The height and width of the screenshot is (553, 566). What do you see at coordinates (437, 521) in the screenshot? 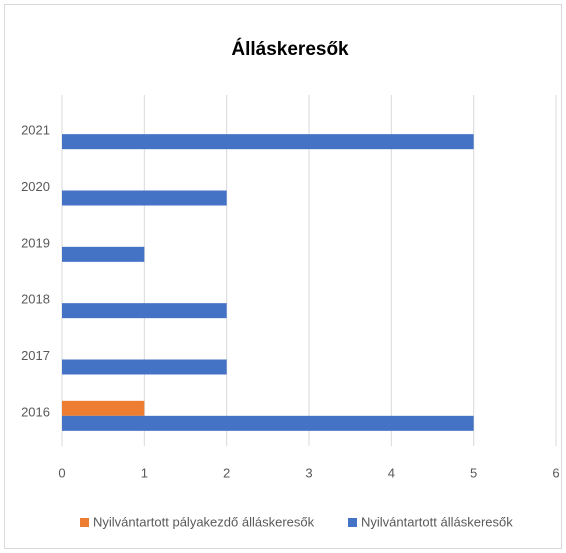
I see `legend-label: Nyilvántartott álláskeresők` at bounding box center [437, 521].